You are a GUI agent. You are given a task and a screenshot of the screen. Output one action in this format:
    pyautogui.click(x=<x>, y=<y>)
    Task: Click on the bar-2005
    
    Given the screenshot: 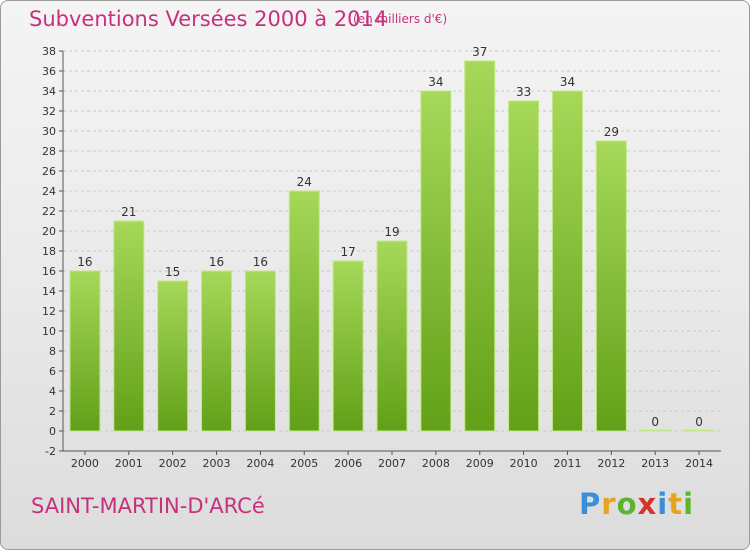 What is the action you would take?
    pyautogui.click(x=304, y=311)
    